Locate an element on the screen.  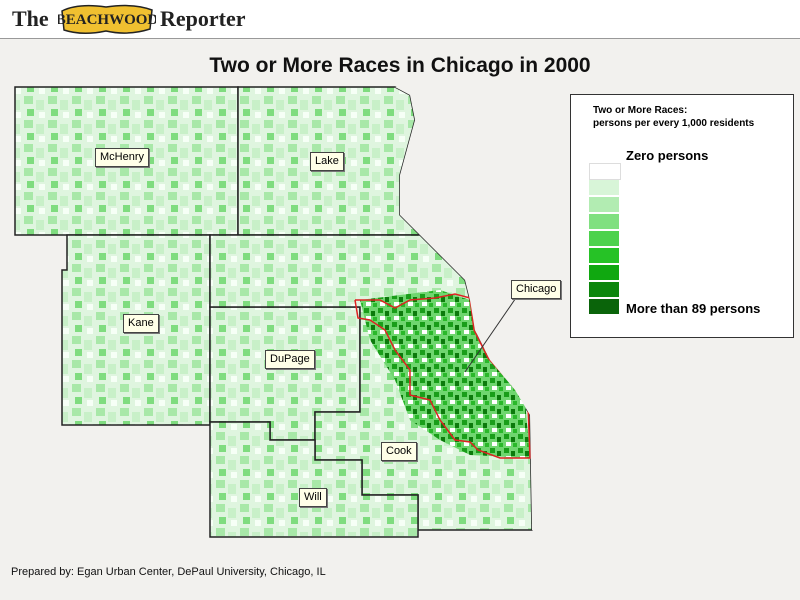
masthead-the: The is located at coordinates (30, 18).